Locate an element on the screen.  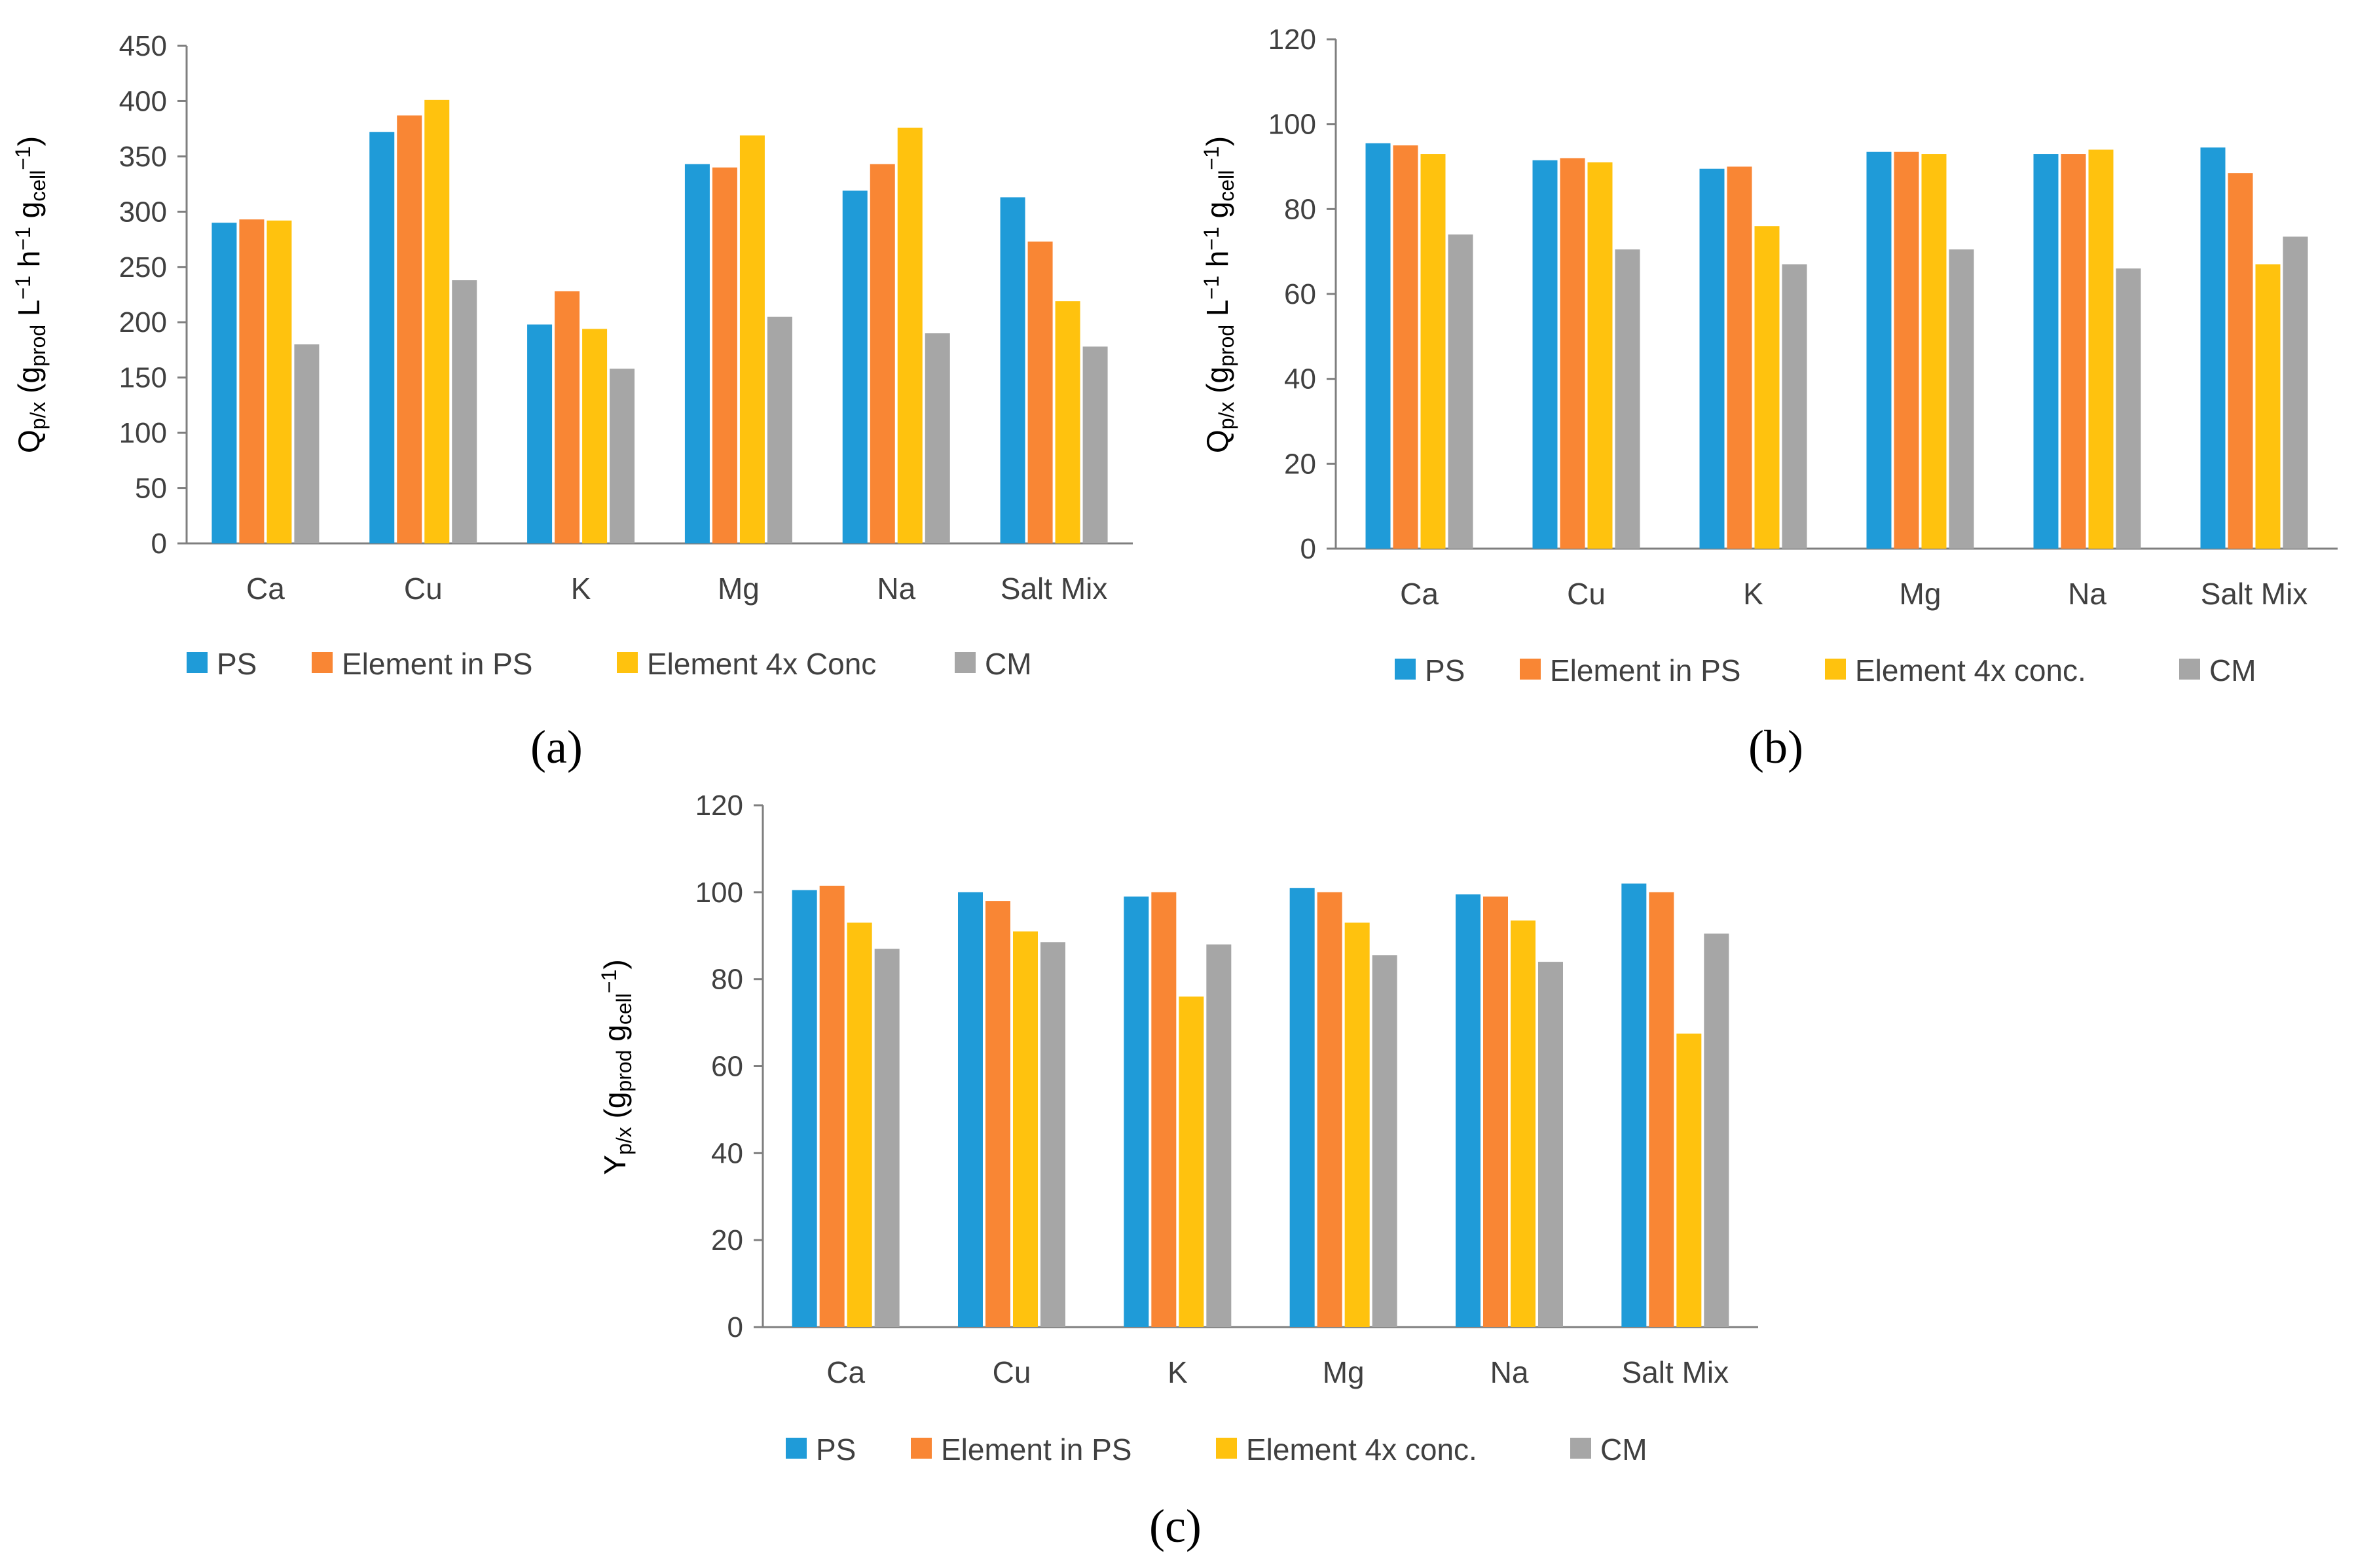
bar-ca-element-in-ps is located at coordinates (1405, 347).